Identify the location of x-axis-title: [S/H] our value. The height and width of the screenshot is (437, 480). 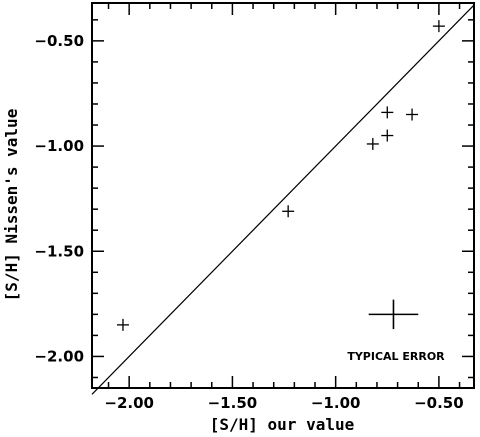
(282, 424).